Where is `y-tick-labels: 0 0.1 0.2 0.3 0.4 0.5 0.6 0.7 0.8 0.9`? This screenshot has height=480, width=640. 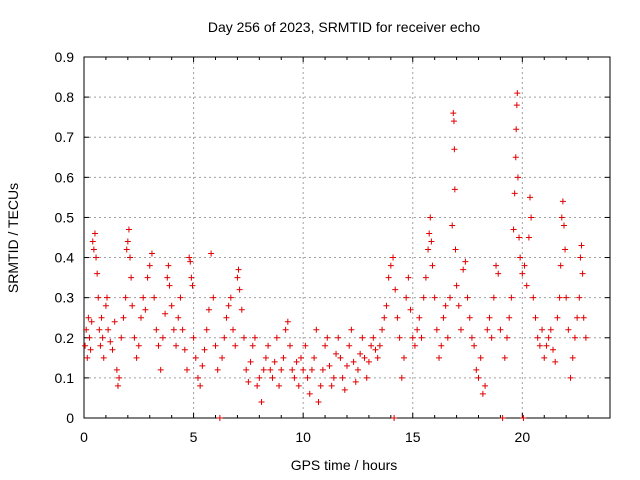 y-tick-labels: 0 0.1 0.2 0.3 0.4 0.5 0.6 0.7 0.8 0.9 is located at coordinates (65, 237).